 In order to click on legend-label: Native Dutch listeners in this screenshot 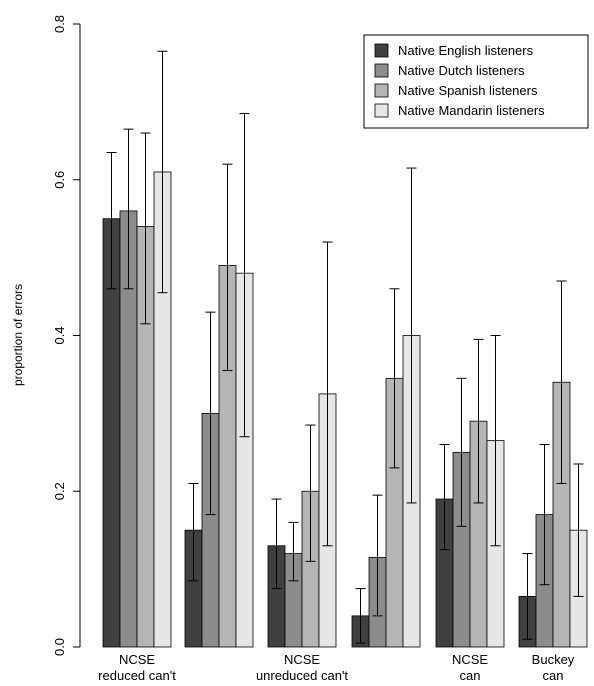, I will do `click(461, 70)`.